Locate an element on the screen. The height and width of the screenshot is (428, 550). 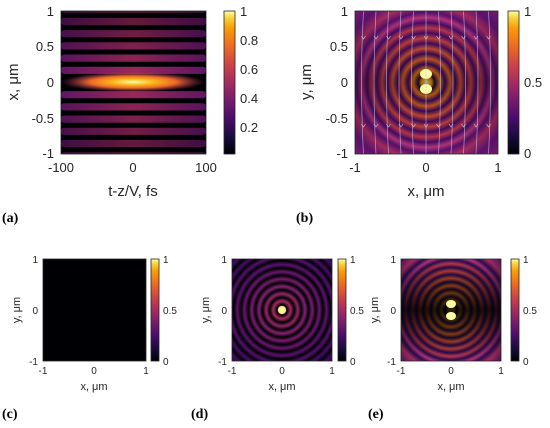
panel-d: 1 0 -1 -1 0 1 x, μm y, μm 1 0.5 0 (d) is located at coordinates (277, 338).